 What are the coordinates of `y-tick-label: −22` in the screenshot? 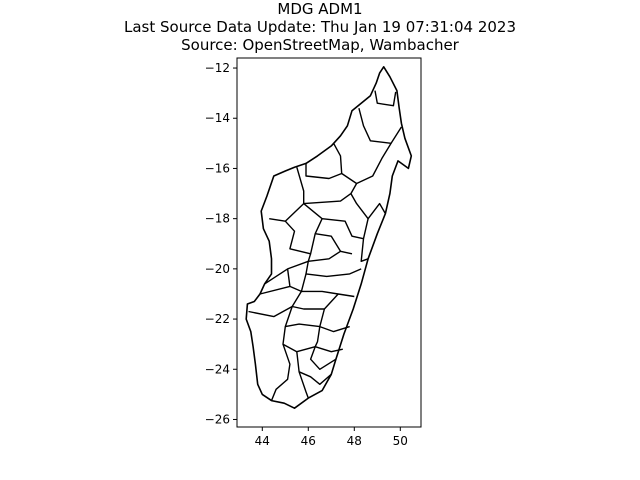 It's located at (217, 319).